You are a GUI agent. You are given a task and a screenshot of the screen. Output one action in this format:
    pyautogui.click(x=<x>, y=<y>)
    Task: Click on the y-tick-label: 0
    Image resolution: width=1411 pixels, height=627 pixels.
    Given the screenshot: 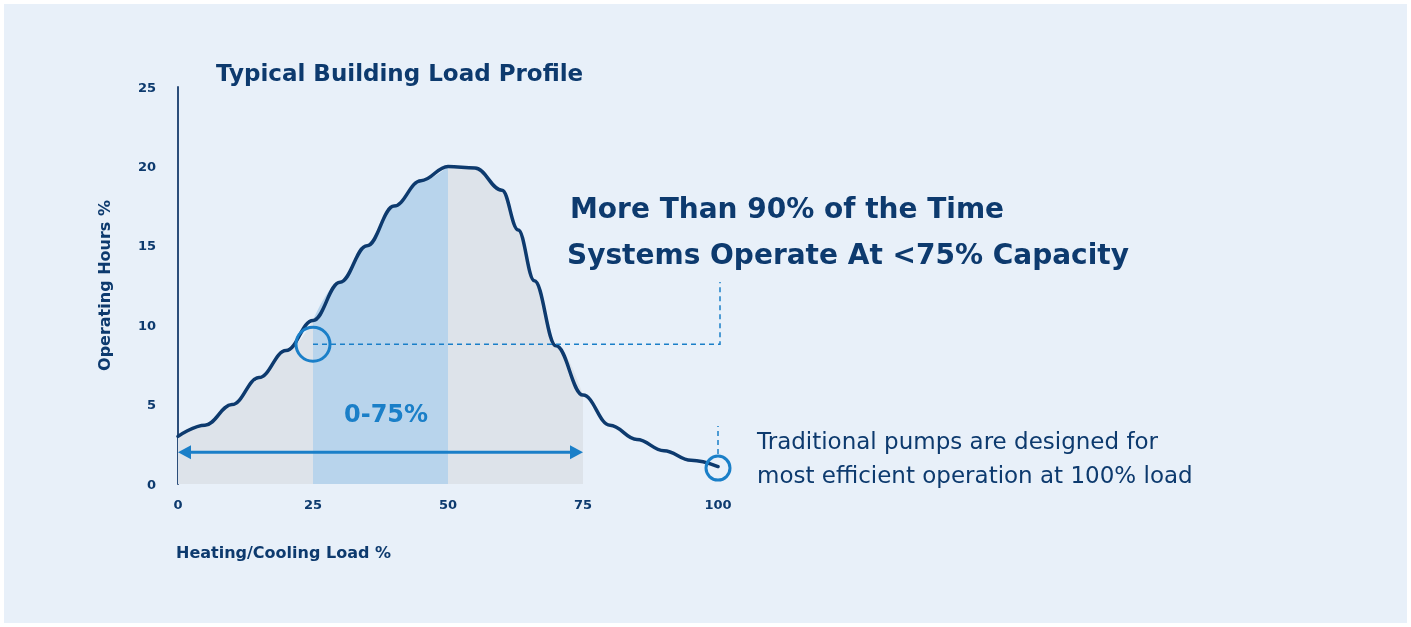 What is the action you would take?
    pyautogui.click(x=151, y=484)
    